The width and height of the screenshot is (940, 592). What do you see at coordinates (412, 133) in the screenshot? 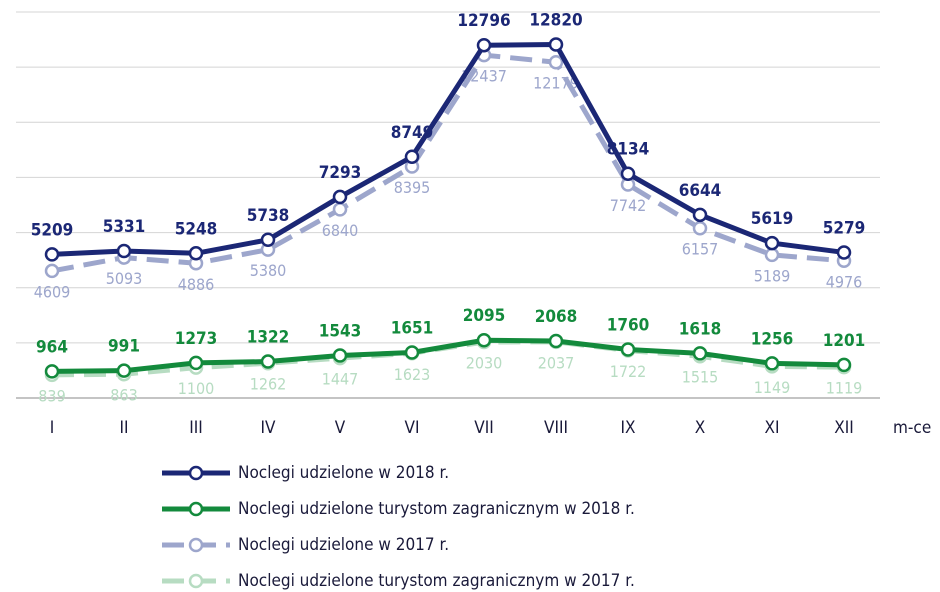
I see `data-label: 8749` at bounding box center [412, 133].